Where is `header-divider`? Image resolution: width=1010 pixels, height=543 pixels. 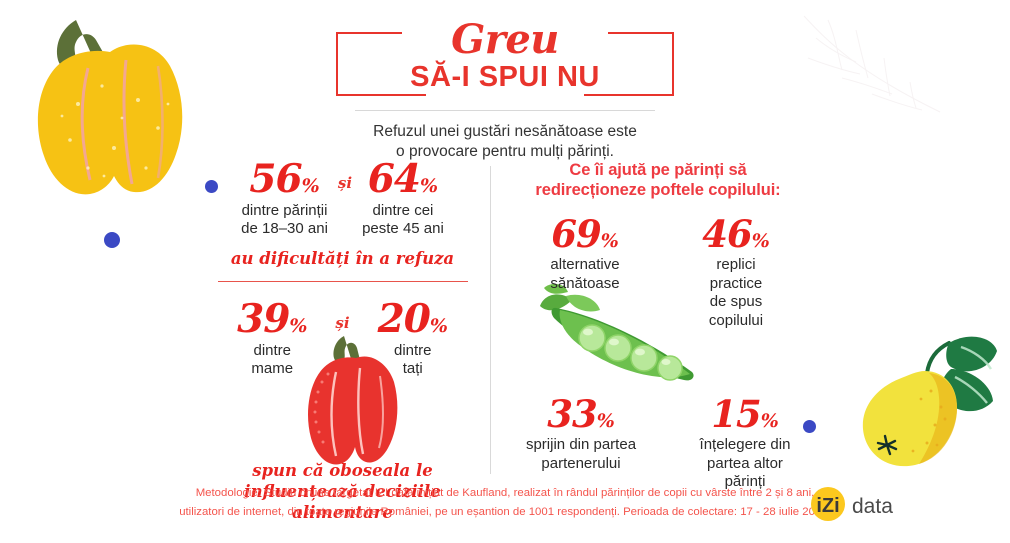
header-divider is located at coordinates (505, 110).